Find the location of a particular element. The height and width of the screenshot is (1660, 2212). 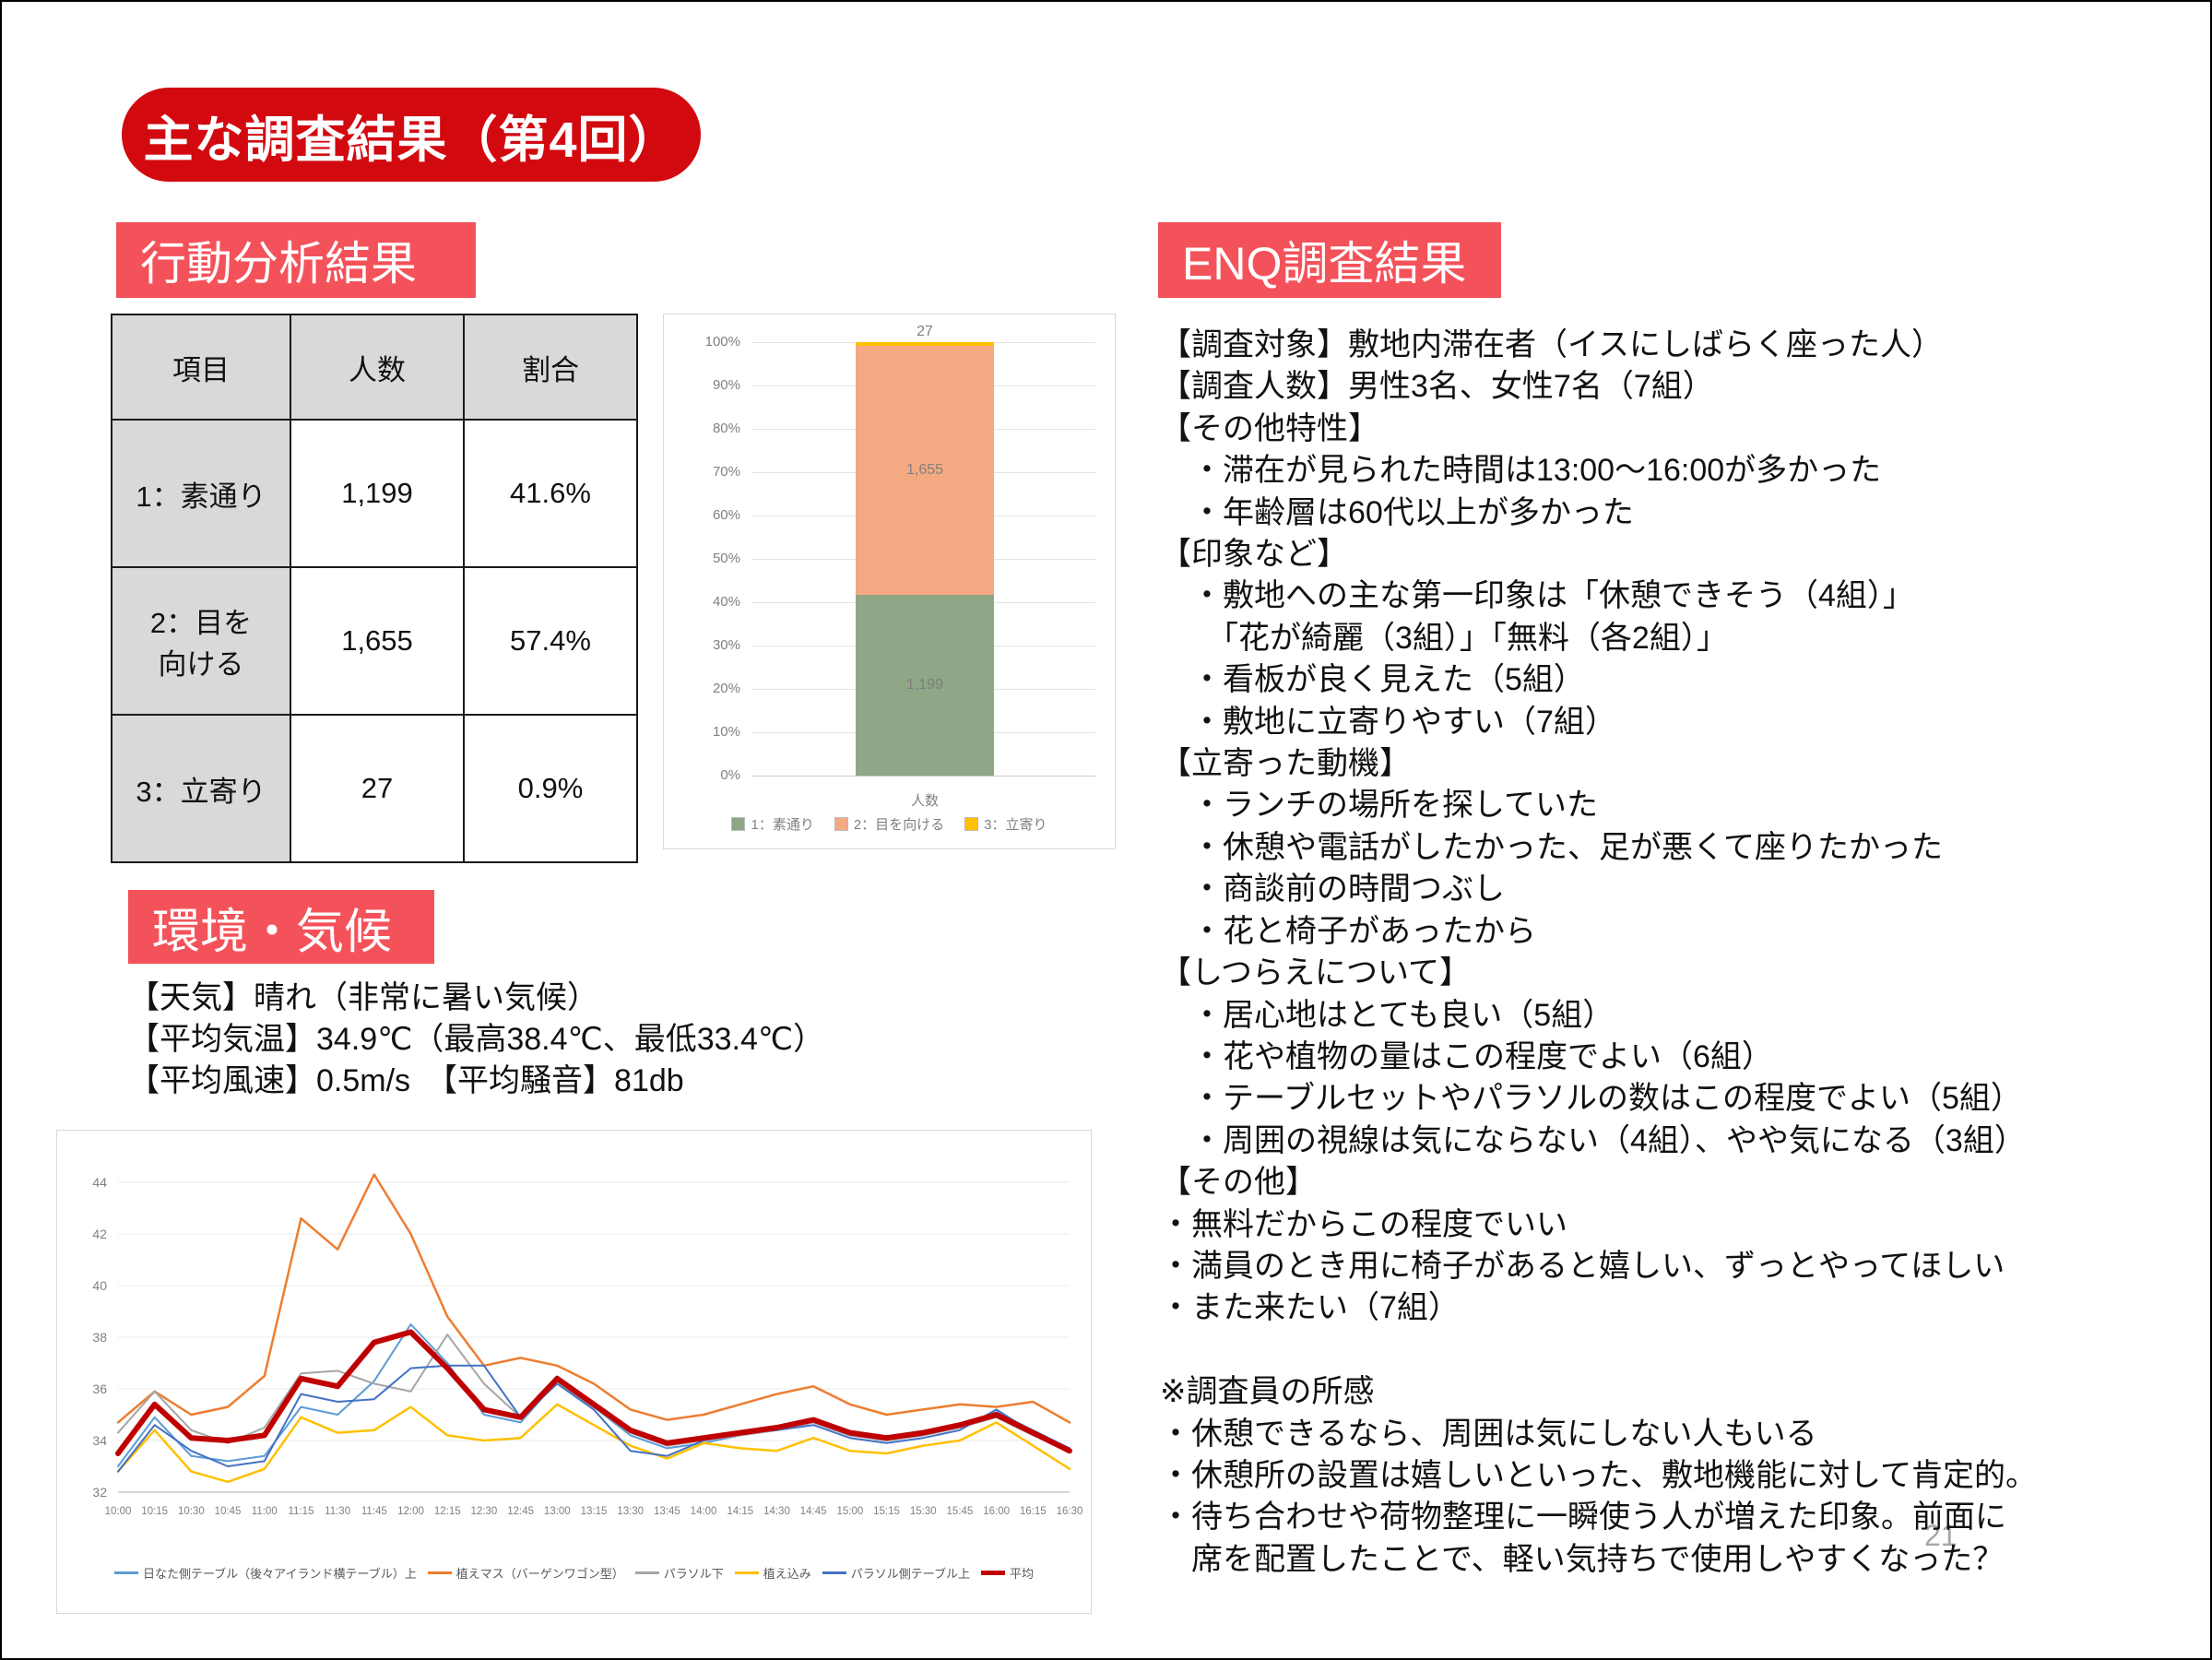

bar-legend: 1：素通り 2：目を向ける 3：立寄り is located at coordinates (890, 824).